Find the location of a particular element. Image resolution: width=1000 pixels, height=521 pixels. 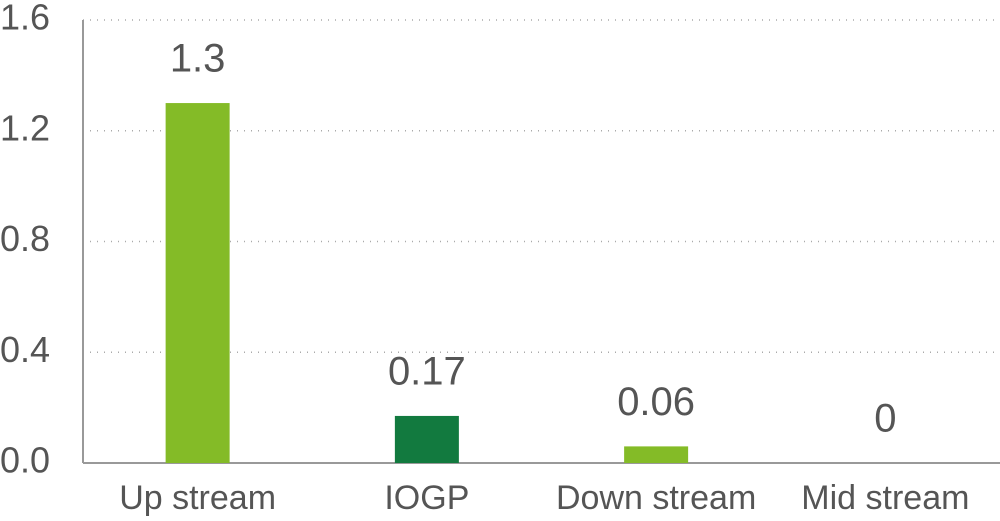

value-label: 1.3 is located at coordinates (198, 59).